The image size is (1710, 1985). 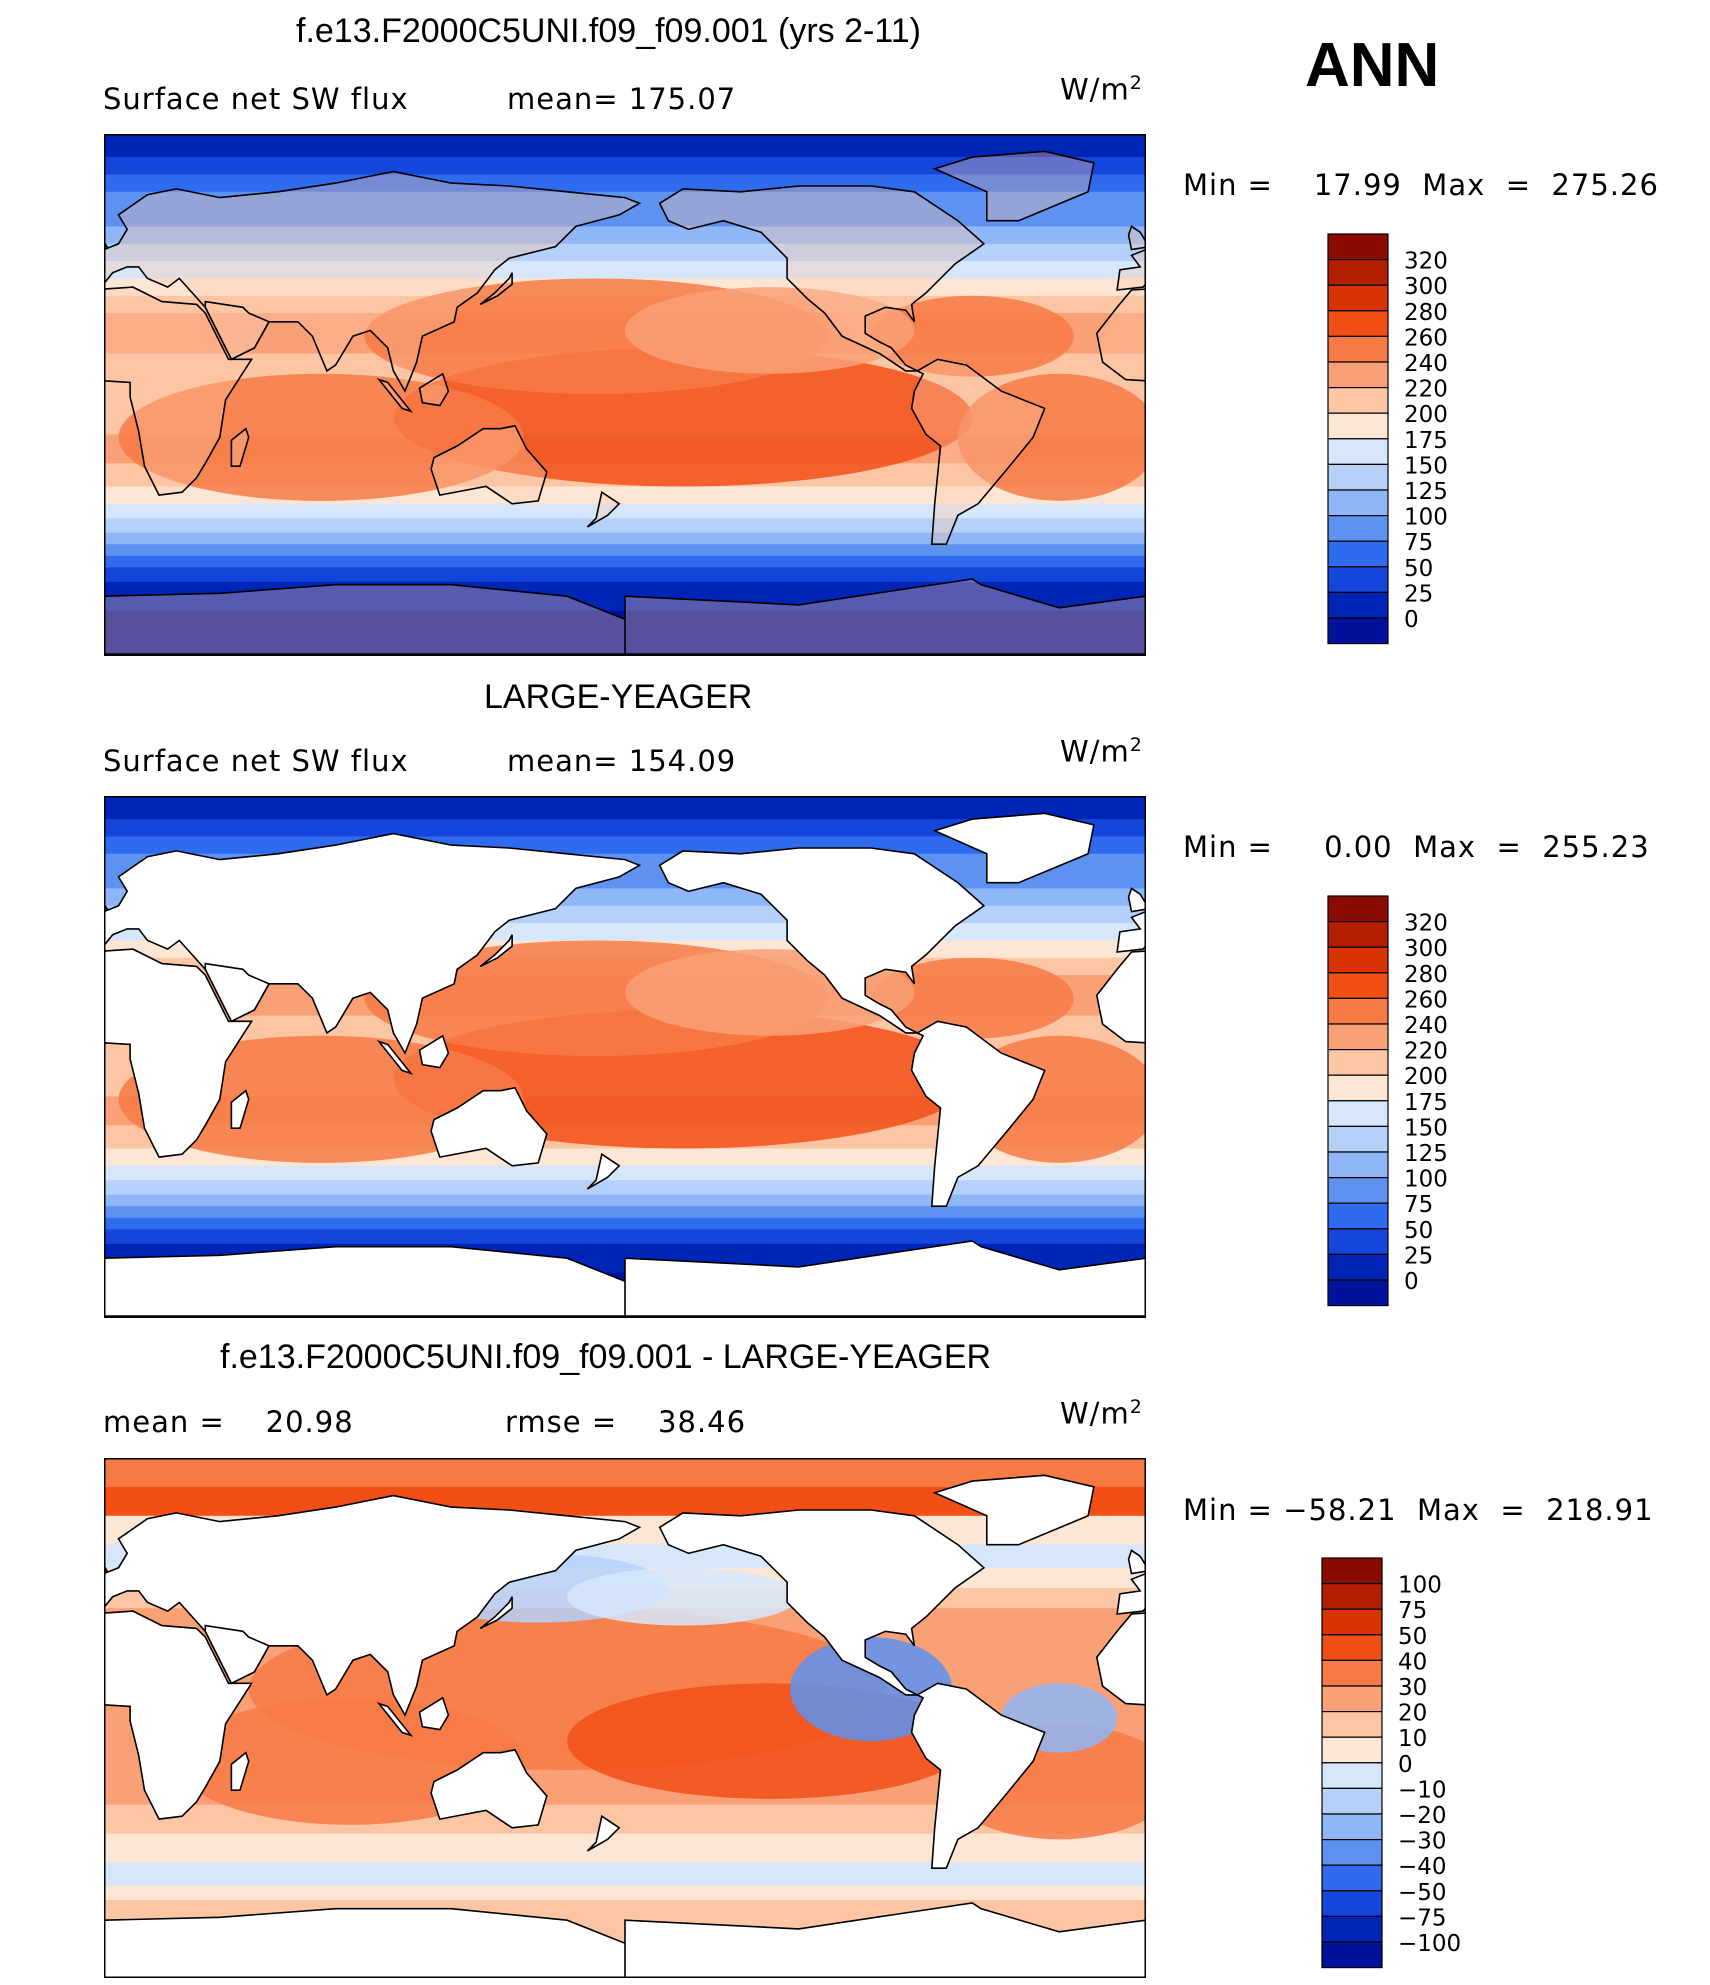 I want to click on coastline-greenland, so click(x=1013, y=1510).